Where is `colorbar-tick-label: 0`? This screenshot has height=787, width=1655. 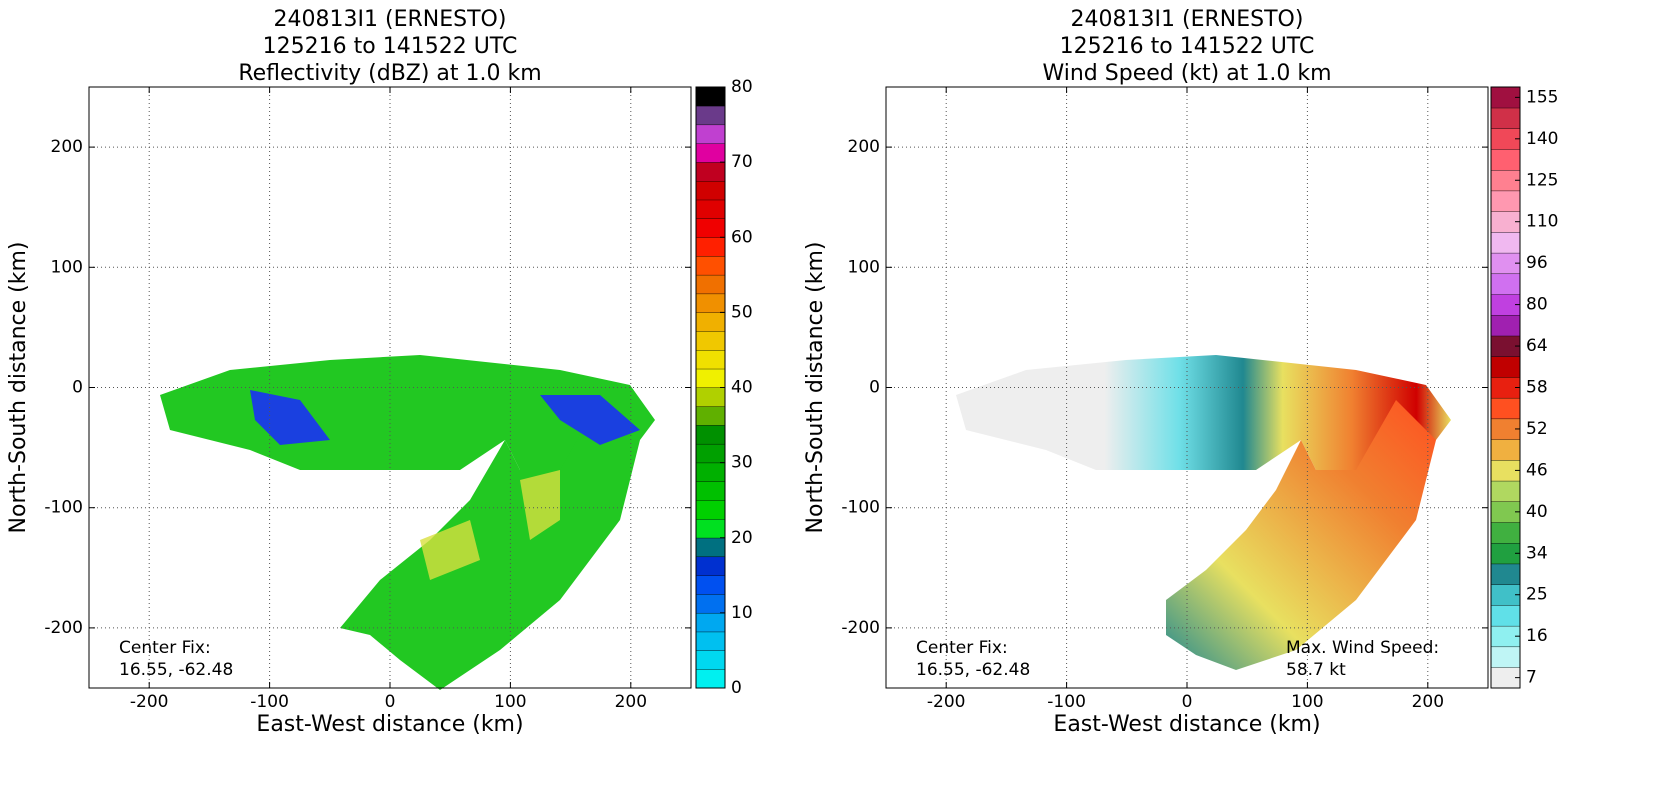 colorbar-tick-label: 0 is located at coordinates (736, 688).